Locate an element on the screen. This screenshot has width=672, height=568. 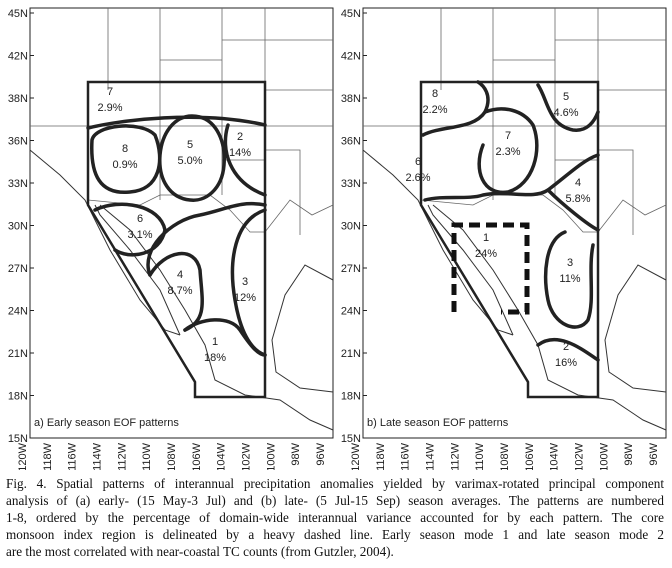
region-percent: 5.8% is located at coordinates (577, 199).